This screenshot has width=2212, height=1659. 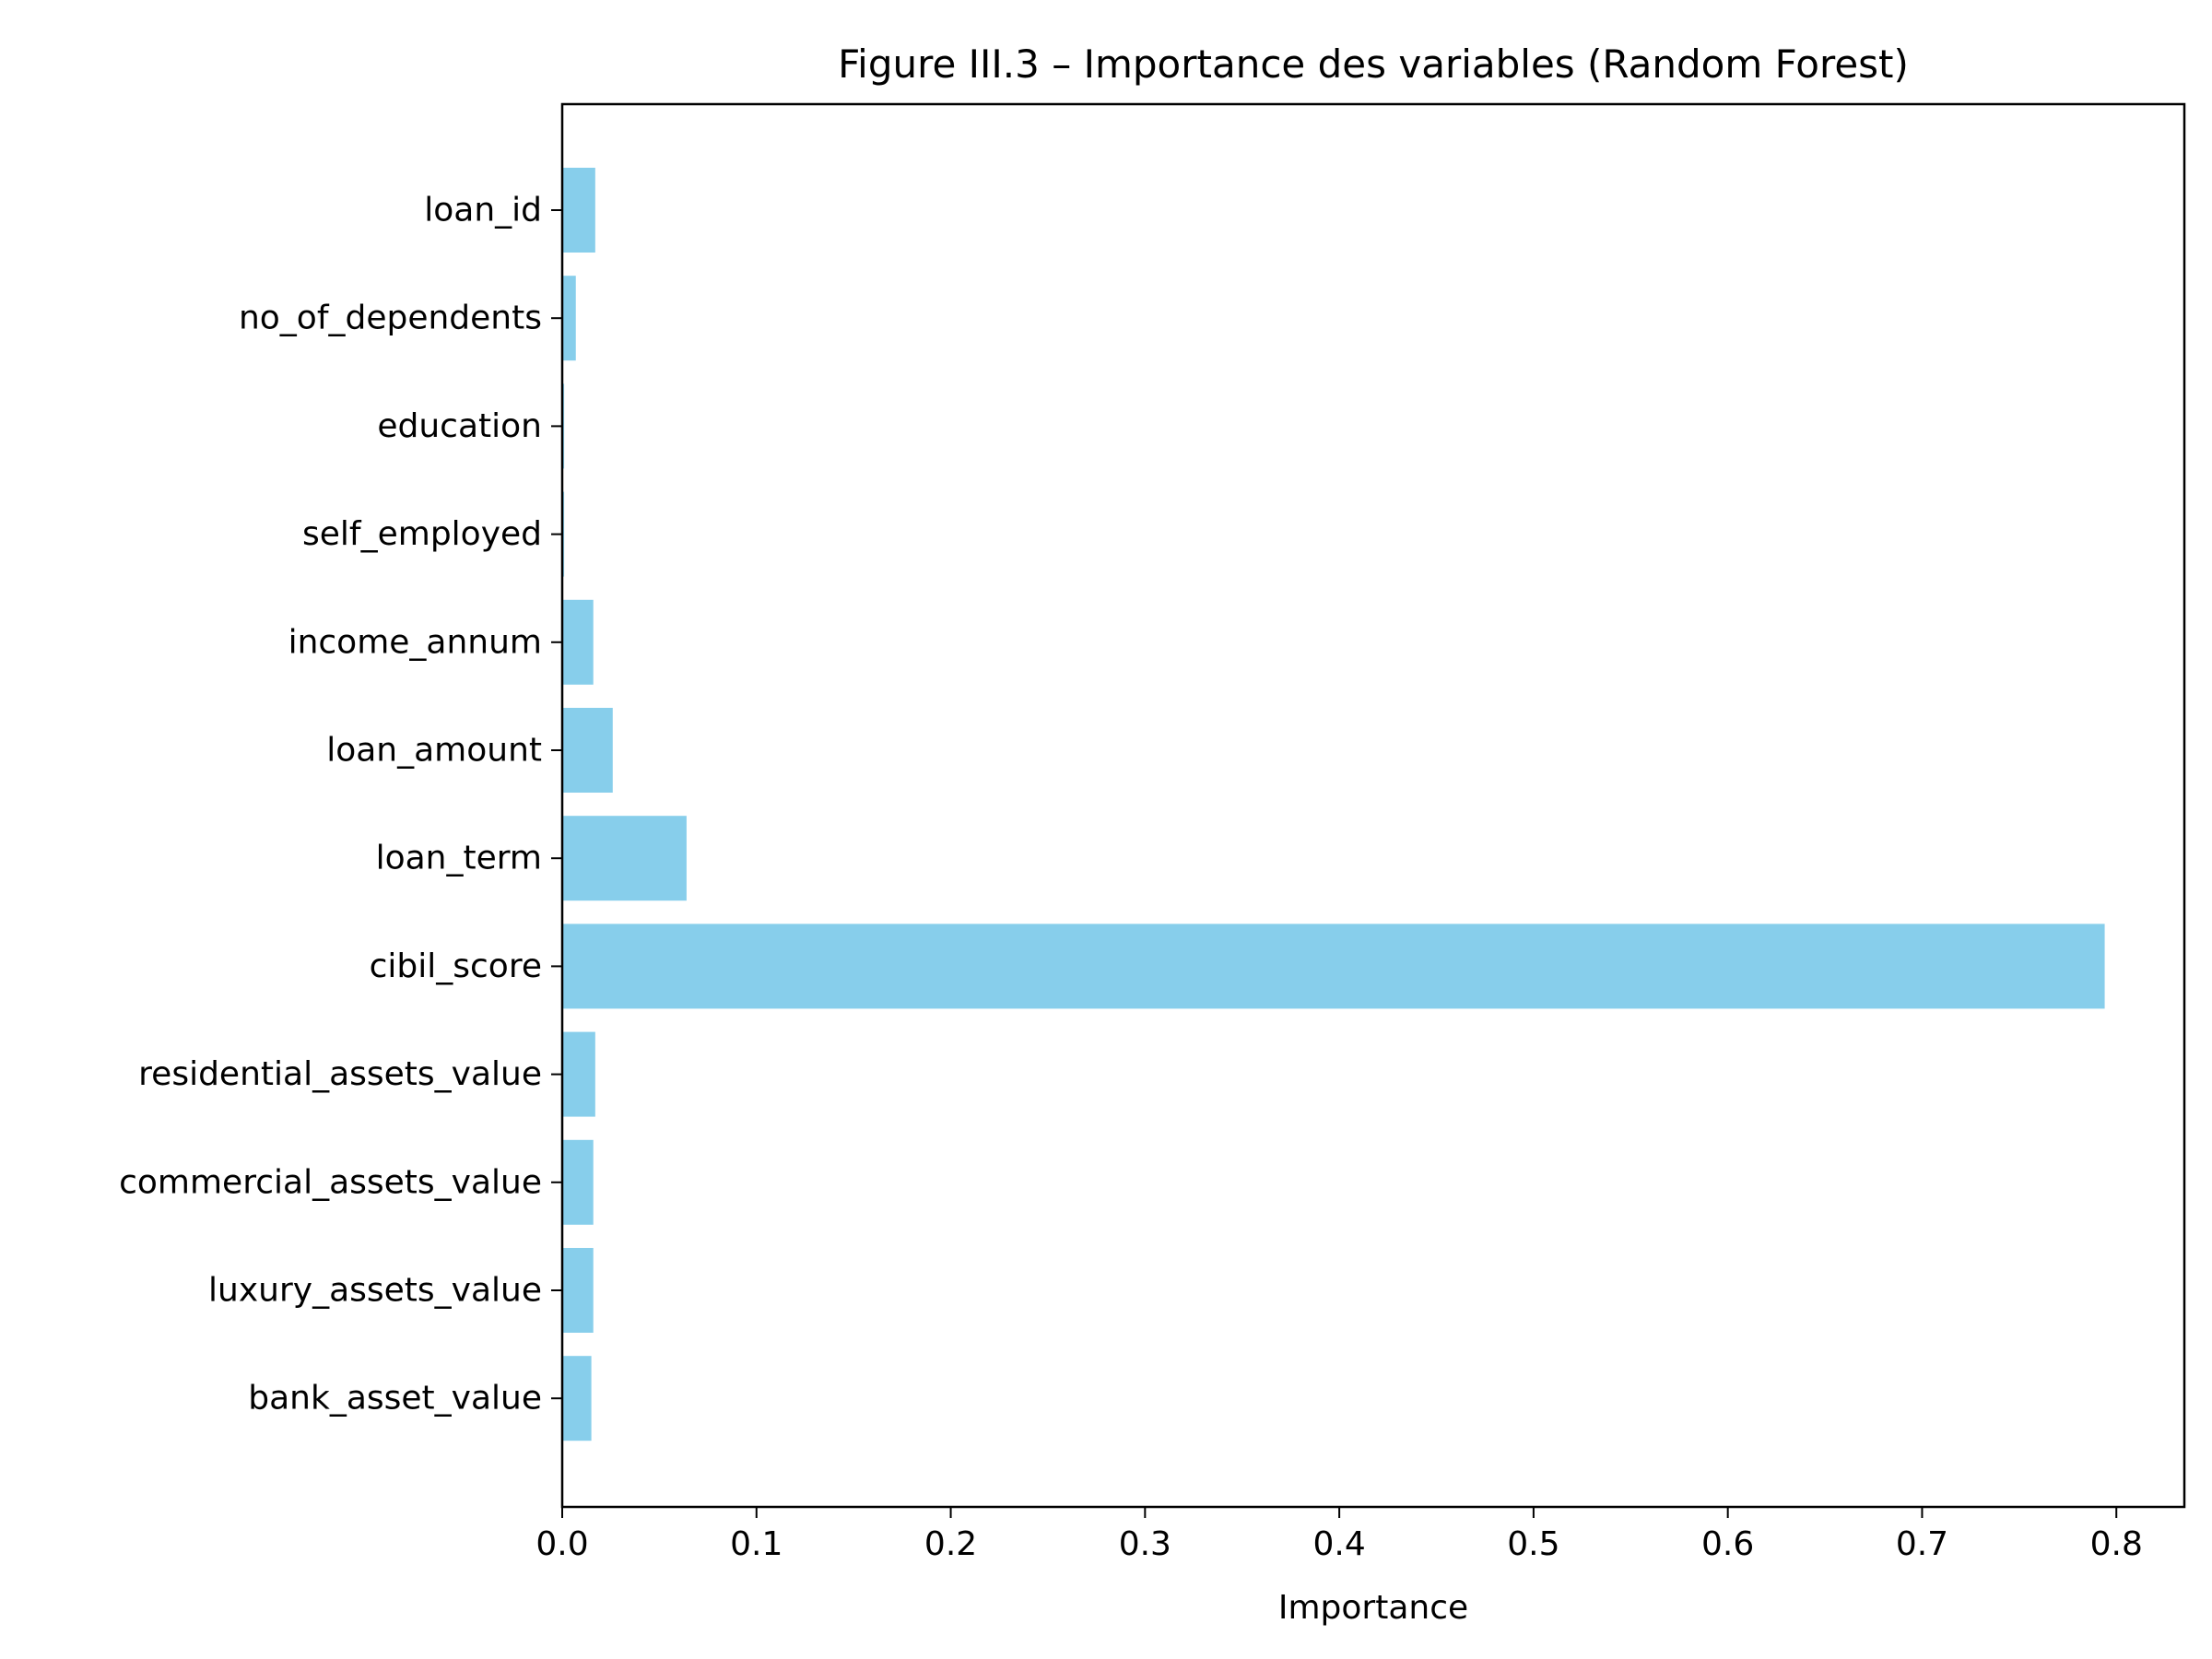 What do you see at coordinates (578, 1290) in the screenshot?
I see `bar-luxury_assets_value` at bounding box center [578, 1290].